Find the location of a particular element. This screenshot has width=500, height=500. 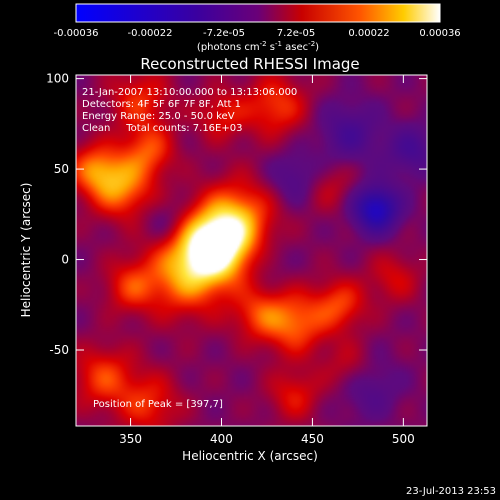

colorbar-unit-label: (photons cm-2 s-1 asec-2) is located at coordinates (258, 46).